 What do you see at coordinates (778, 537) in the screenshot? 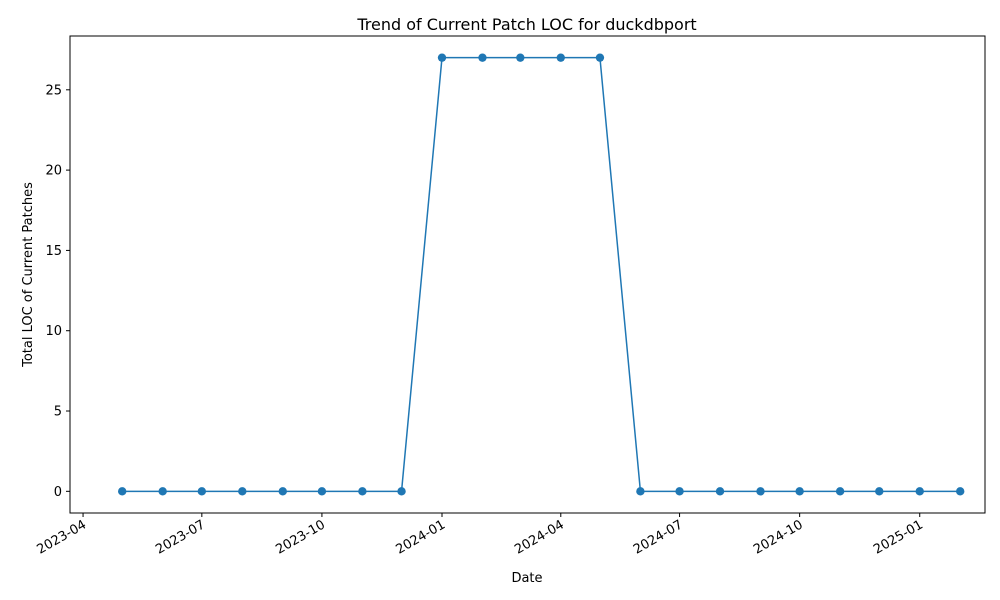
I see `x-tick-label: 2024-10` at bounding box center [778, 537].